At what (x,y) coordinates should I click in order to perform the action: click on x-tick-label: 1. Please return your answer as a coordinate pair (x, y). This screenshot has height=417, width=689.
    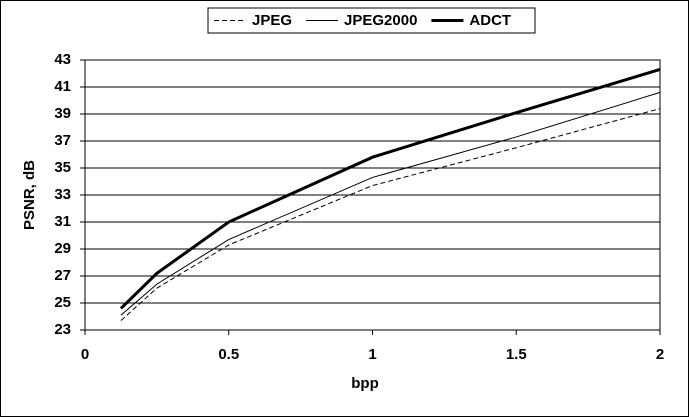
    Looking at the image, I should click on (372, 354).